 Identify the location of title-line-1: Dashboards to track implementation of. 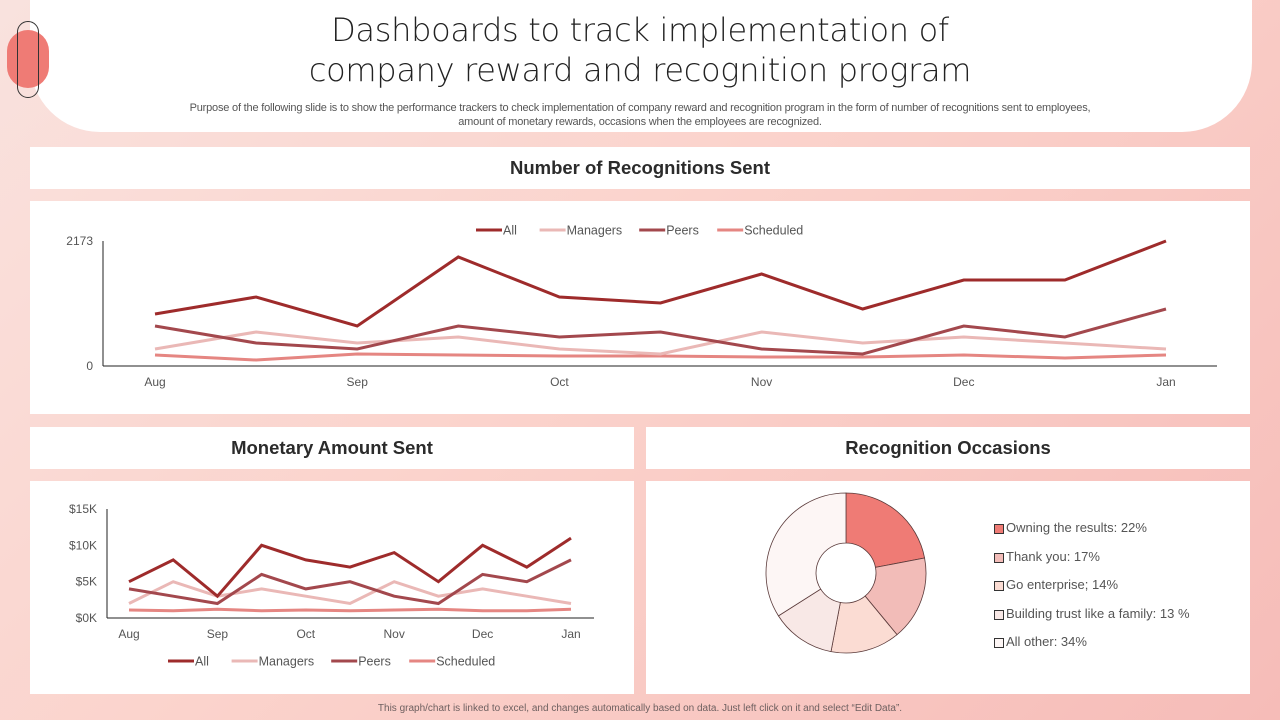
(640, 30).